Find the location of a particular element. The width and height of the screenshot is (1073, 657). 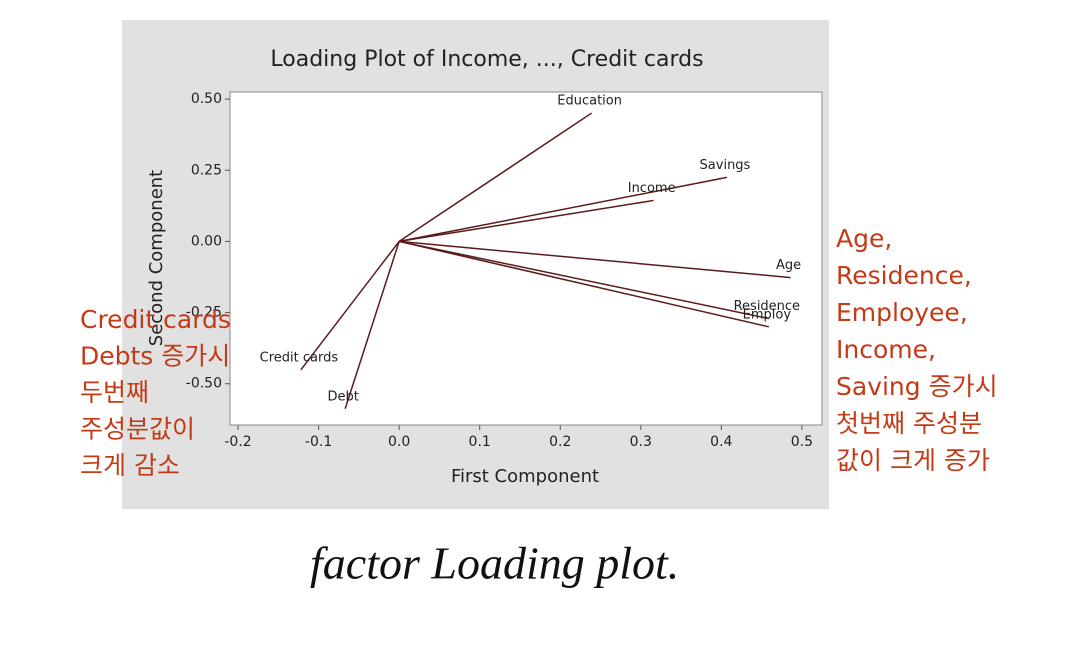

vector-label: Income is located at coordinates (652, 188).